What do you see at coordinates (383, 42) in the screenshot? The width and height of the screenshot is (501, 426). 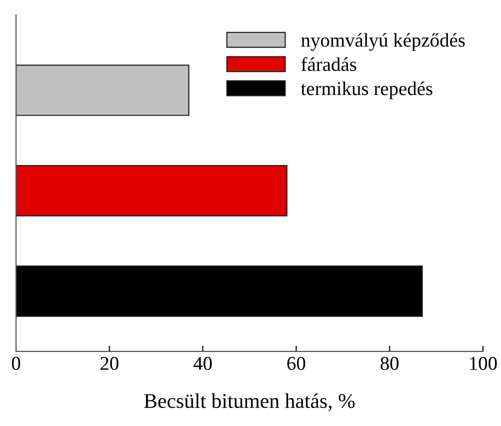 I see `legend-label: nyomvályú képződés` at bounding box center [383, 42].